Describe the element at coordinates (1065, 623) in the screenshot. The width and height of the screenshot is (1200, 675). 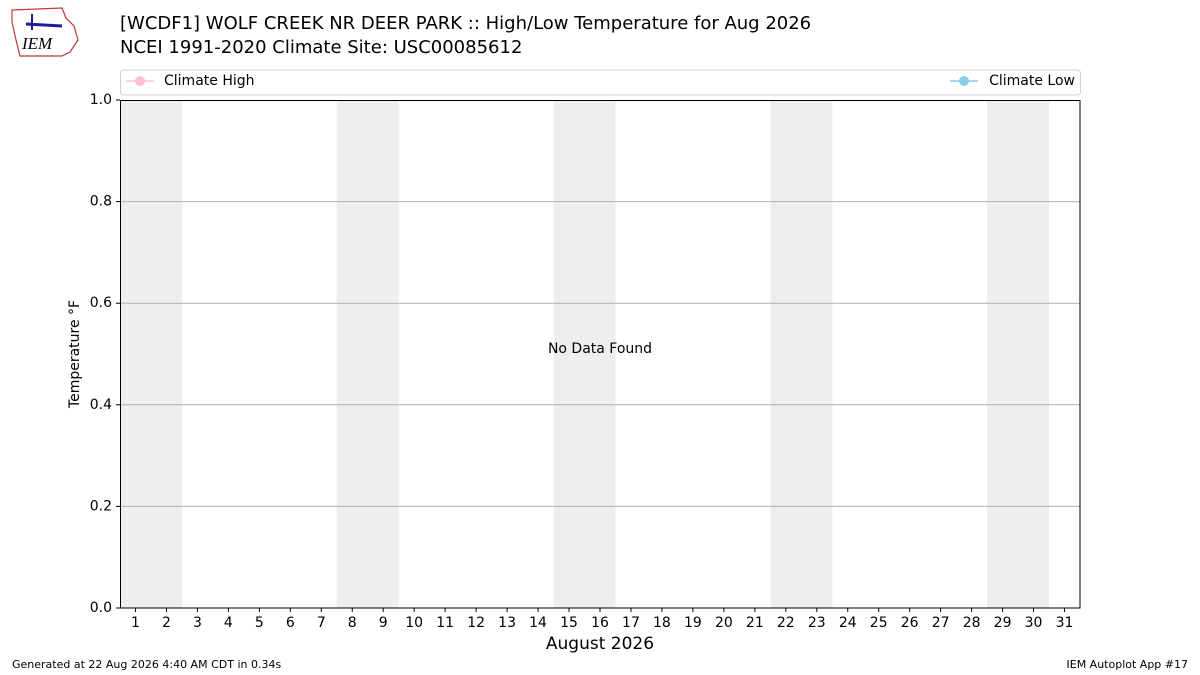
I see `x-tick-label: 31` at that location.